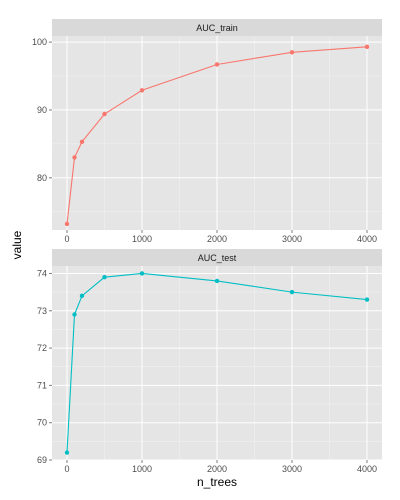  I want to click on strip-title-auc-train: AUC_train, so click(217, 28).